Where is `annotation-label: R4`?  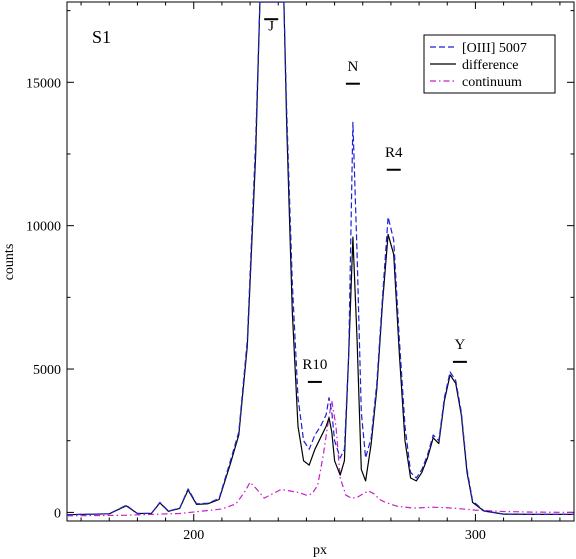 annotation-label: R4 is located at coordinates (394, 153).